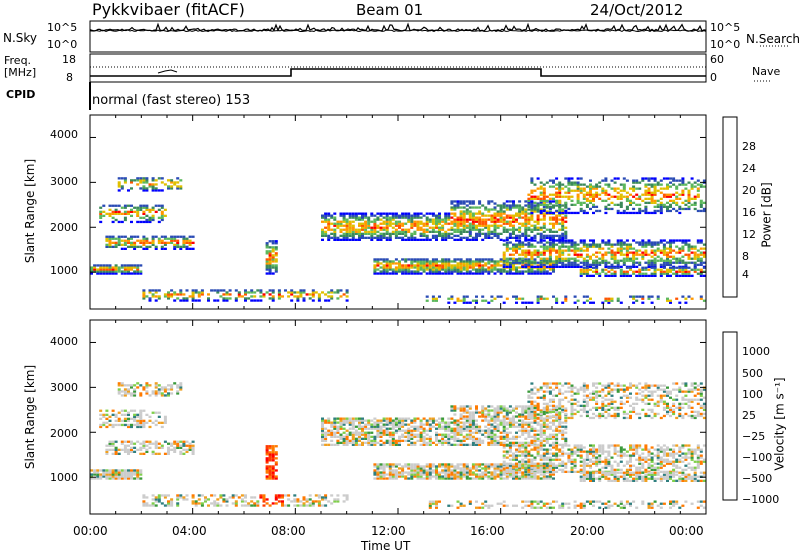 This screenshot has width=800, height=554. Describe the element at coordinates (388, 531) in the screenshot. I see `xtick-label: 12:00` at that location.